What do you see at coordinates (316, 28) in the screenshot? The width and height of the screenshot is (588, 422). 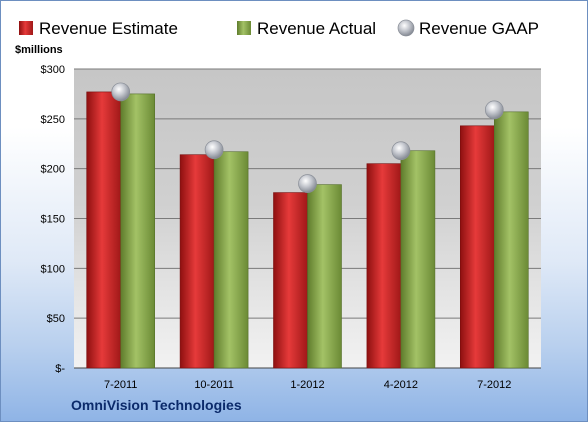 I see `legend-label: Revenue Actual` at bounding box center [316, 28].